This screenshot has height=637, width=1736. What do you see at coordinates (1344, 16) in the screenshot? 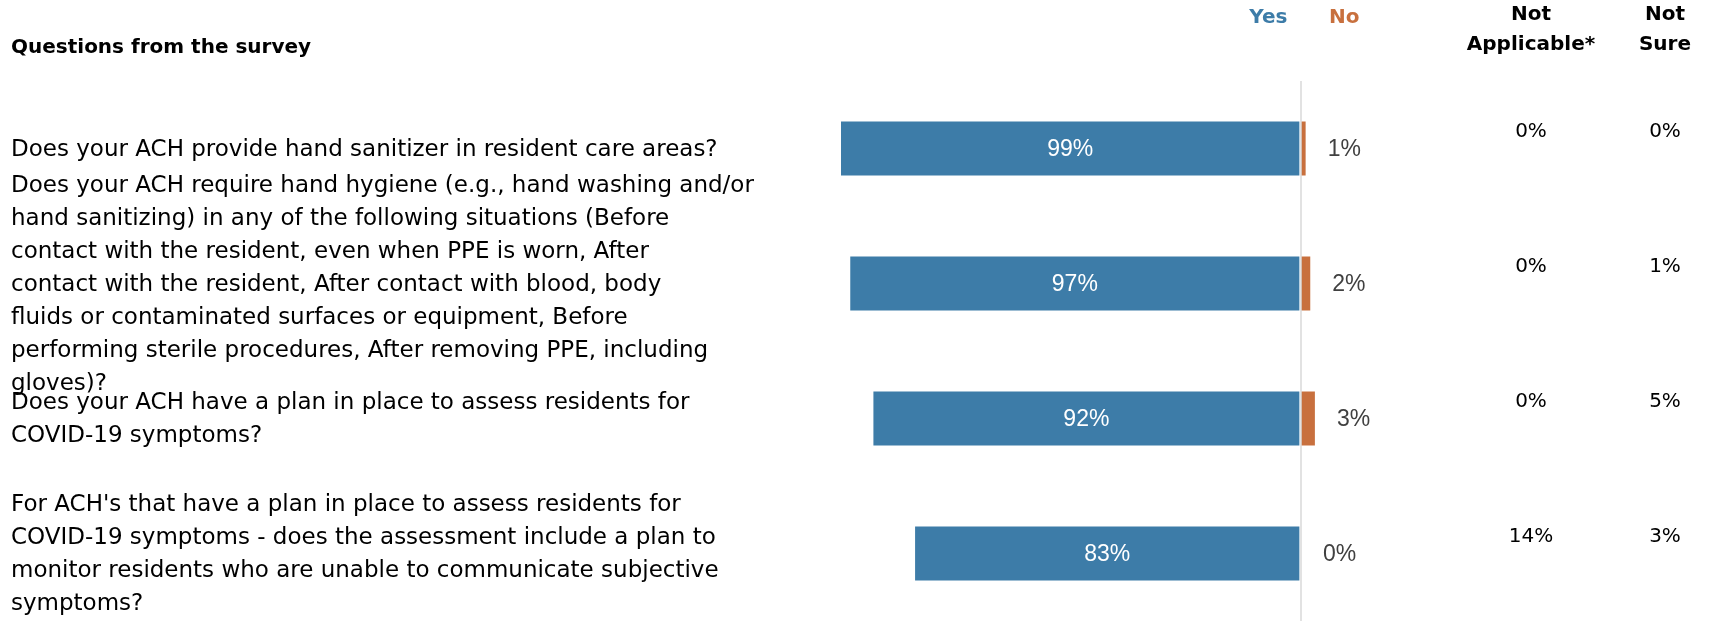
I see `text: No` at bounding box center [1344, 16].